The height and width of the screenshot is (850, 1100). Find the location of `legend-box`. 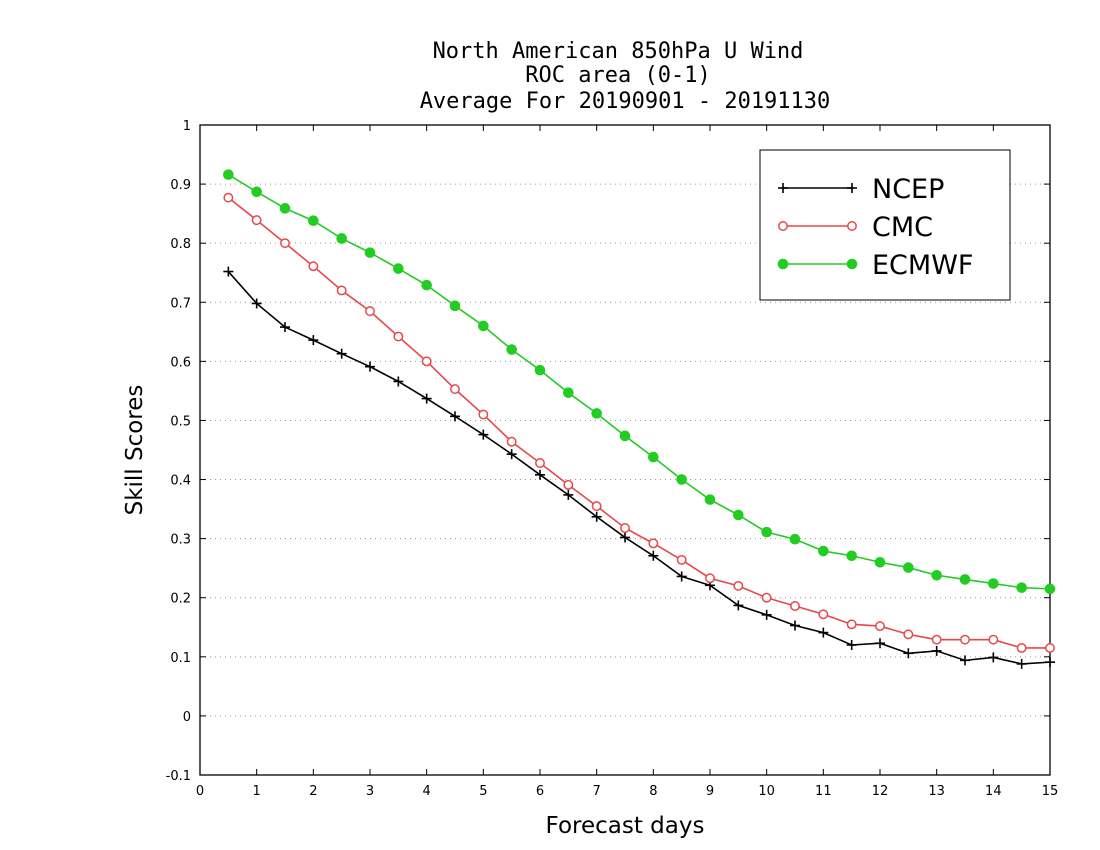

legend-box is located at coordinates (885, 225).